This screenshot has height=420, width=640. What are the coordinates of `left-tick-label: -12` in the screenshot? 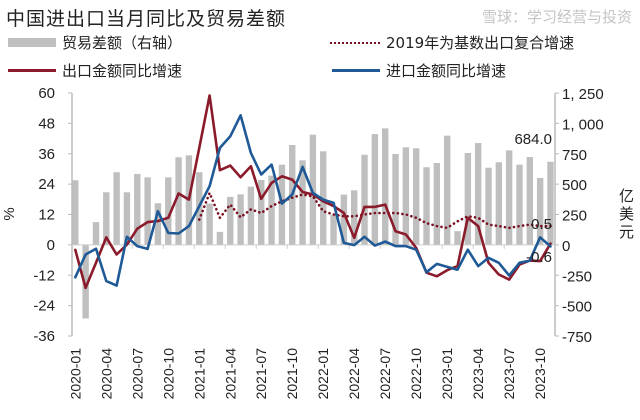 It's located at (44, 275).